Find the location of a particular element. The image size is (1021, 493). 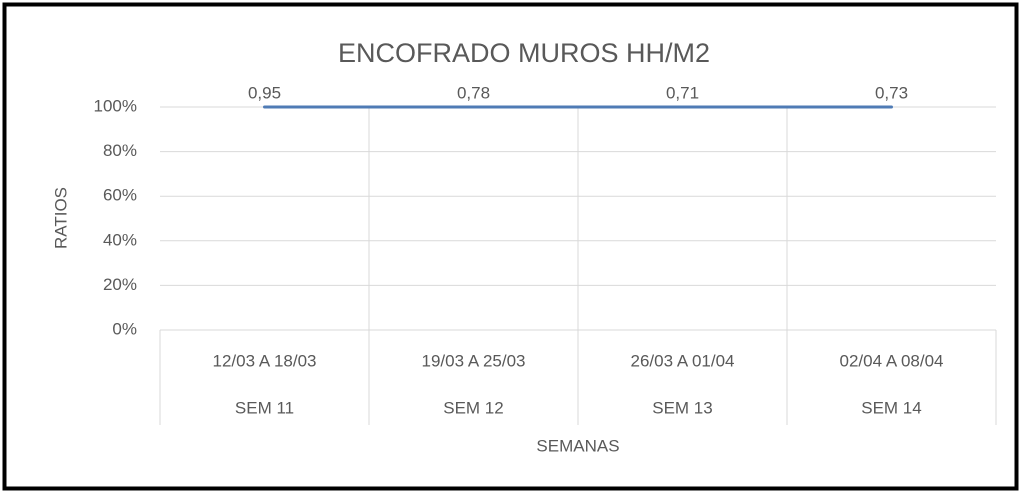

data-label: 0,71 is located at coordinates (682, 92).